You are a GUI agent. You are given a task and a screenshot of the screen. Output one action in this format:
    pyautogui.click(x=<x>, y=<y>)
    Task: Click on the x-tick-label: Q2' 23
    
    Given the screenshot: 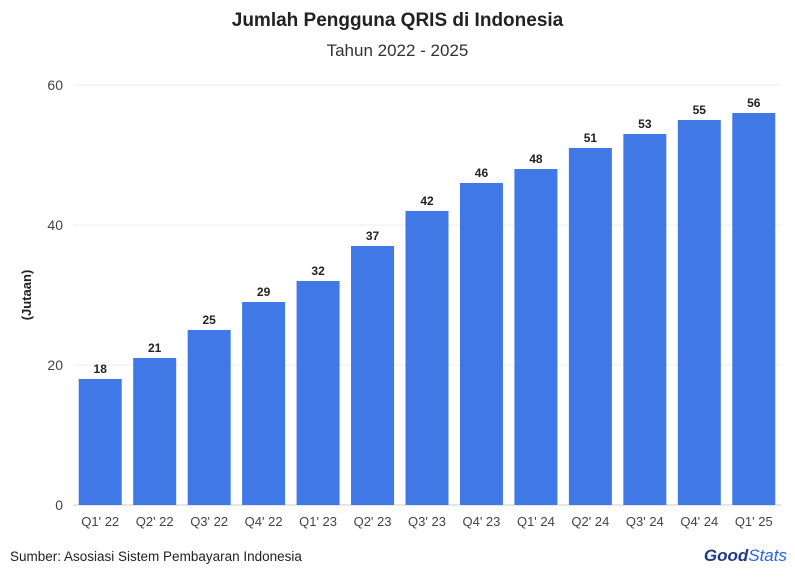 What is the action you would take?
    pyautogui.click(x=373, y=521)
    